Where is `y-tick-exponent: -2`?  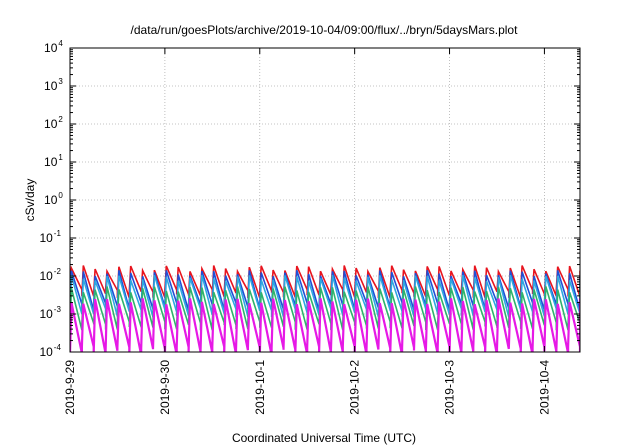
y-tick-exponent: -2 is located at coordinates (58, 271).